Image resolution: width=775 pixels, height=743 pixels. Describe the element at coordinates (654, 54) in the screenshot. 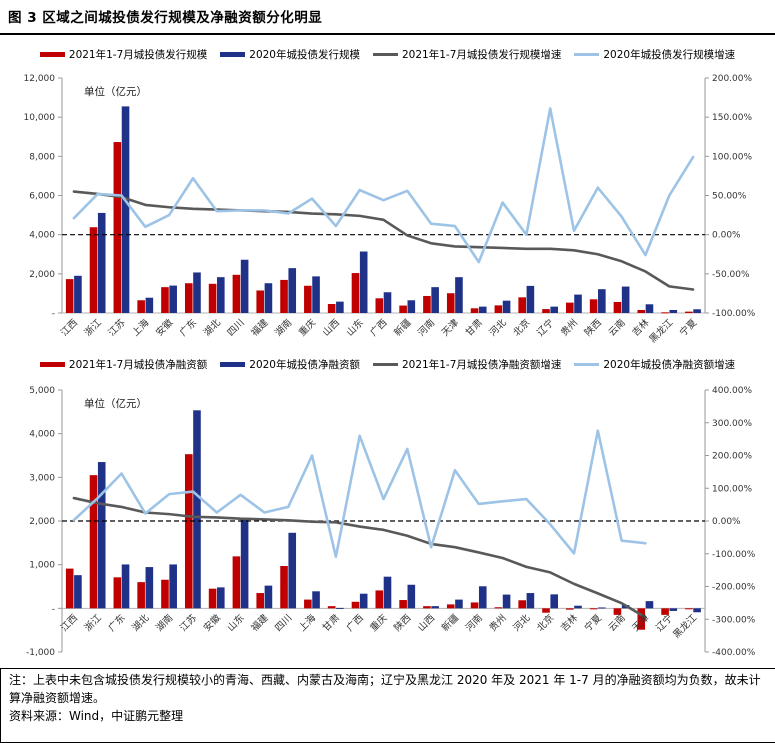

I see `legend-item-issuance-growth-2020: 2020年城投债发行规模增速` at that location.